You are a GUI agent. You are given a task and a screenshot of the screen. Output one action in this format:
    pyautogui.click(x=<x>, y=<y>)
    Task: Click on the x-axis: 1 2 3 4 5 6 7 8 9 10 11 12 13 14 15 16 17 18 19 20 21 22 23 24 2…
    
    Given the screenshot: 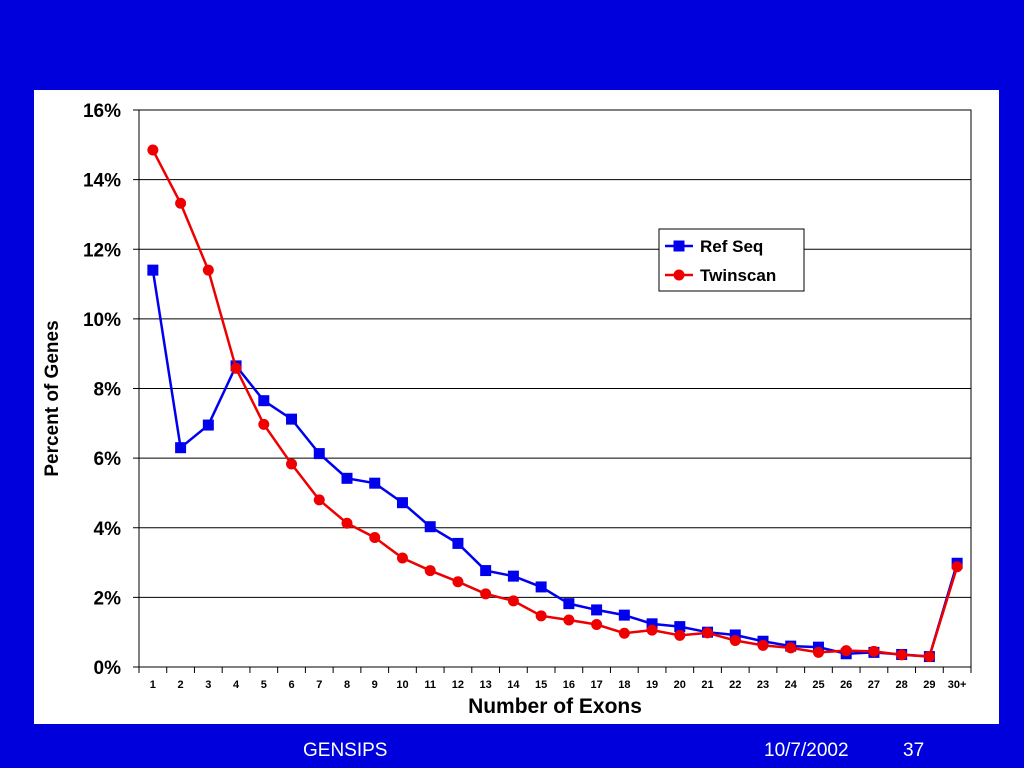 What is the action you would take?
    pyautogui.click(x=555, y=679)
    